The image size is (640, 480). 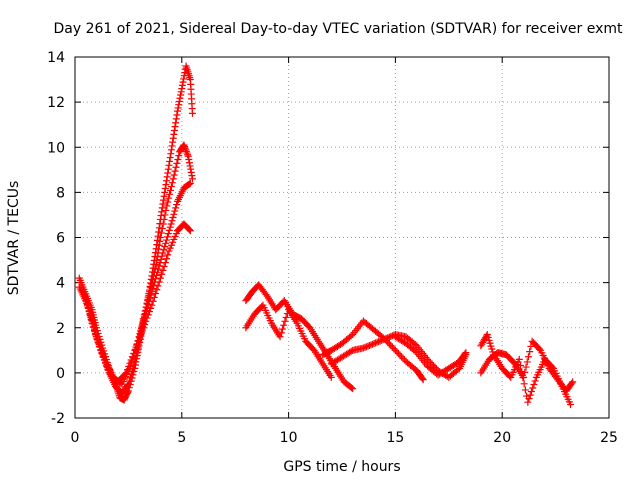 What do you see at coordinates (395, 438) in the screenshot?
I see `x-tick-label: 15` at bounding box center [395, 438].